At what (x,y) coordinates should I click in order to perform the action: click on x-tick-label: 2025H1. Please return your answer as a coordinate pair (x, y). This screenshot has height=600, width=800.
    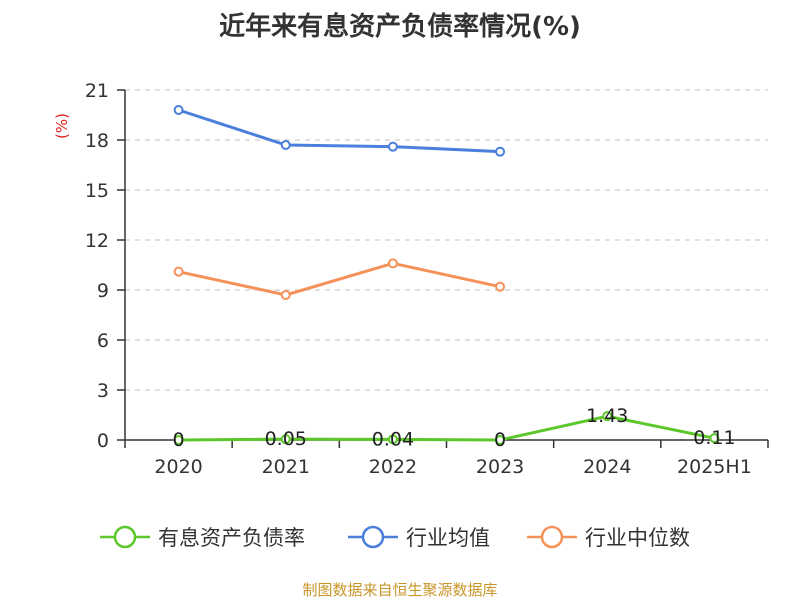
    Looking at the image, I should click on (714, 467).